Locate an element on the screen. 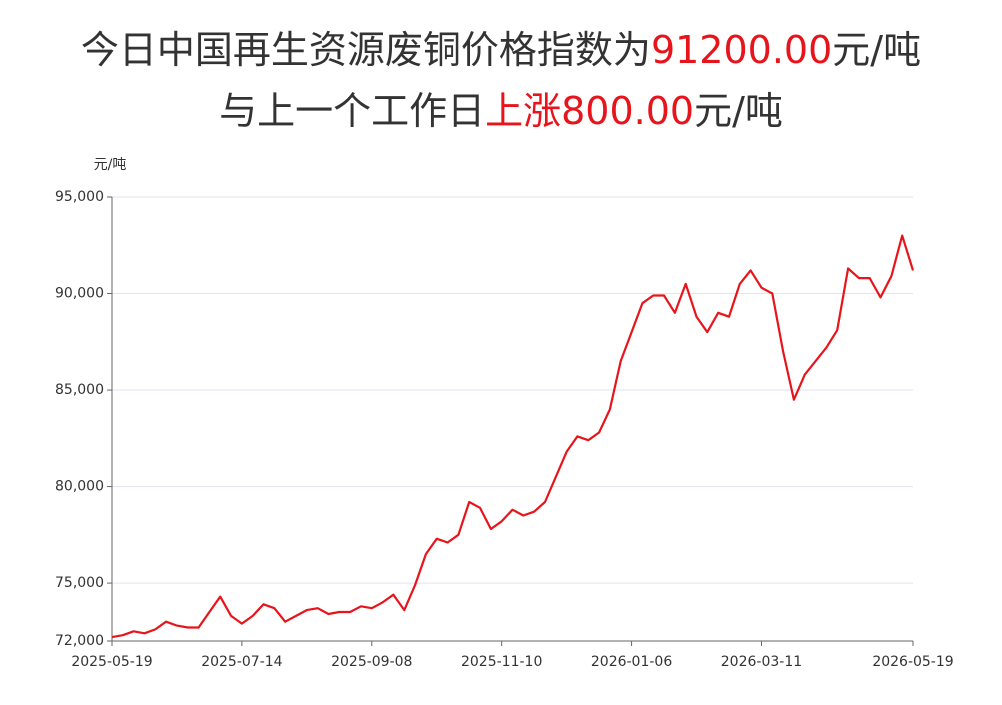  x-tick-label: 2025-09-08 is located at coordinates (371, 662).